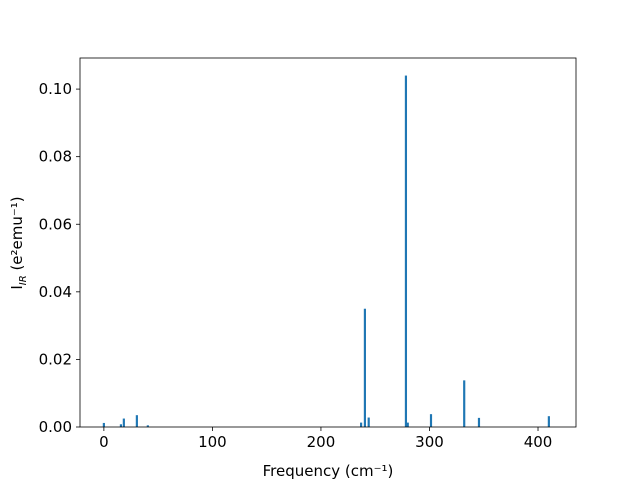  I want to click on y-label-main: I, so click(17, 287).